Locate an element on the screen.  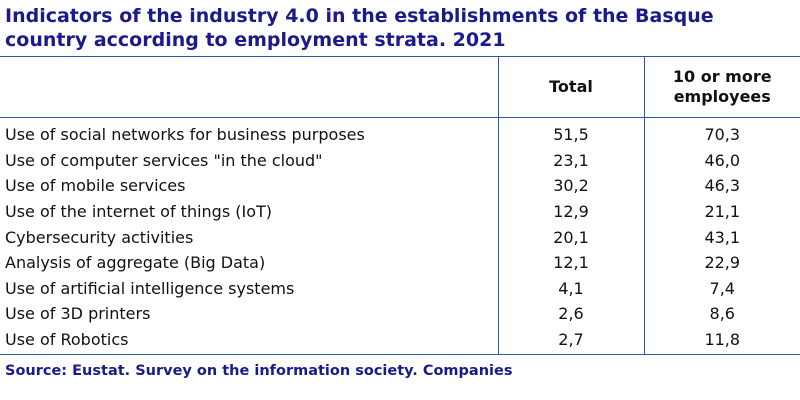
row-label: Use of artificial intelligence systems is located at coordinates (249, 288).